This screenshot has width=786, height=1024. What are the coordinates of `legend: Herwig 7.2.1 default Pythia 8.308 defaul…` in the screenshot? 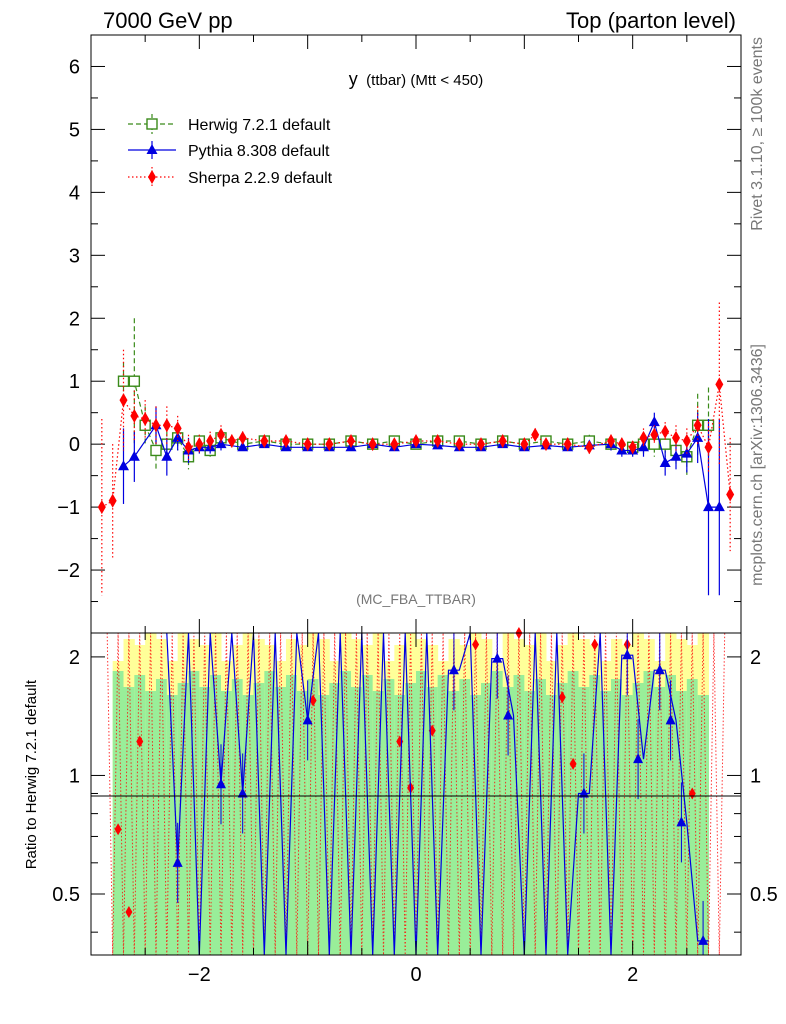 It's located at (230, 150).